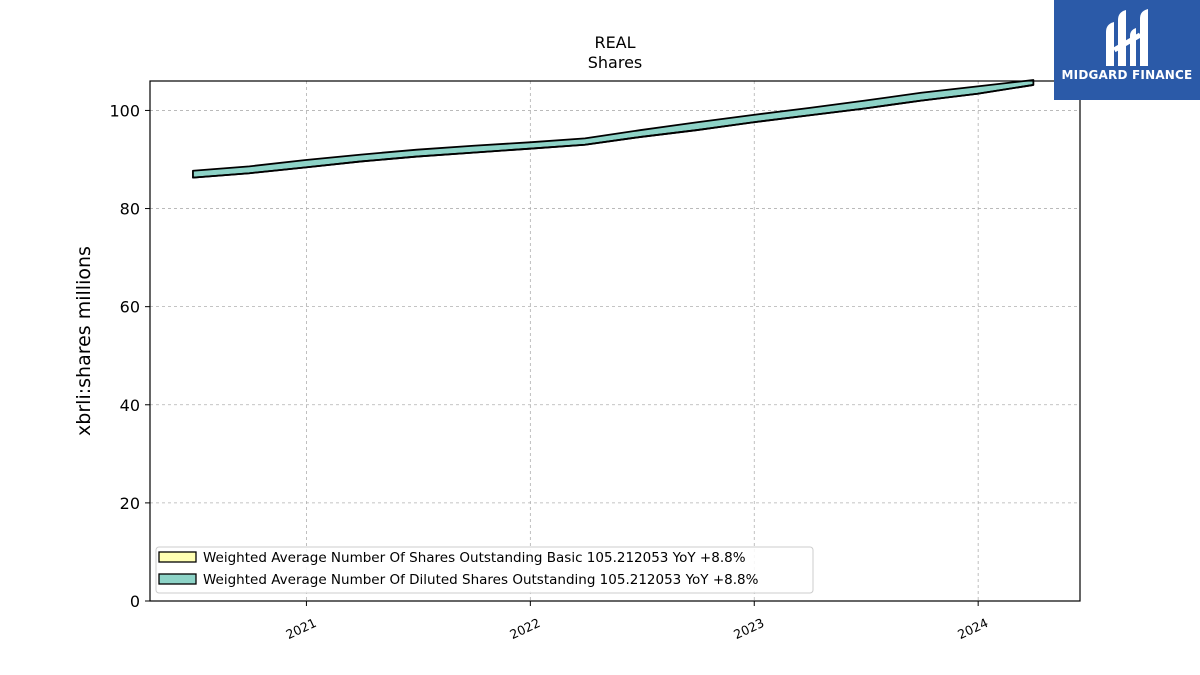  What do you see at coordinates (972, 628) in the screenshot?
I see `x-tick-label: 2024` at bounding box center [972, 628].